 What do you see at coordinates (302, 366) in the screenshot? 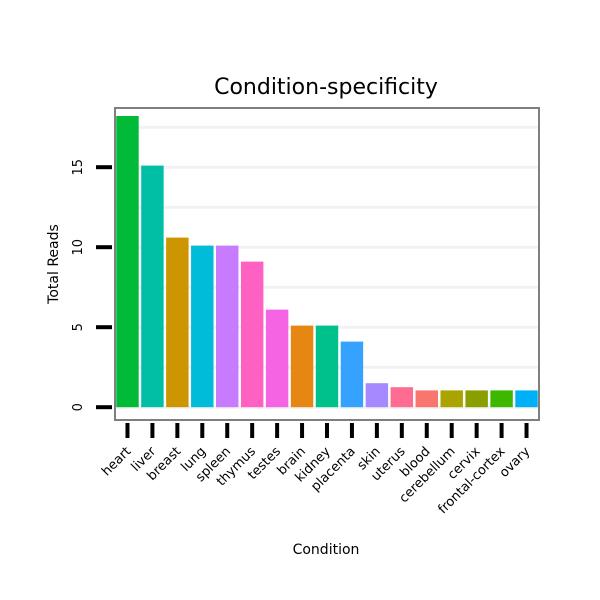
I see `bar-brain` at bounding box center [302, 366].